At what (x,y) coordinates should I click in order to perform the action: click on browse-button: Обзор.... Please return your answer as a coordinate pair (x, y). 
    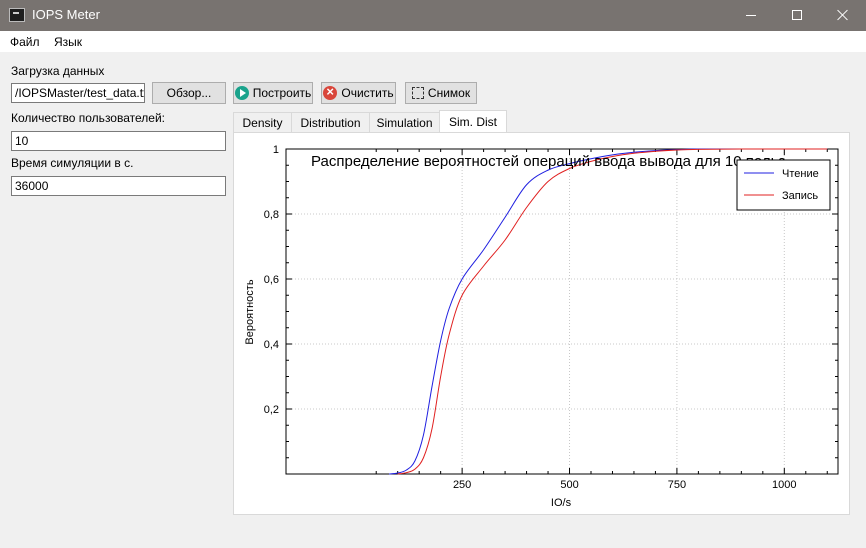
    Looking at the image, I should click on (189, 93).